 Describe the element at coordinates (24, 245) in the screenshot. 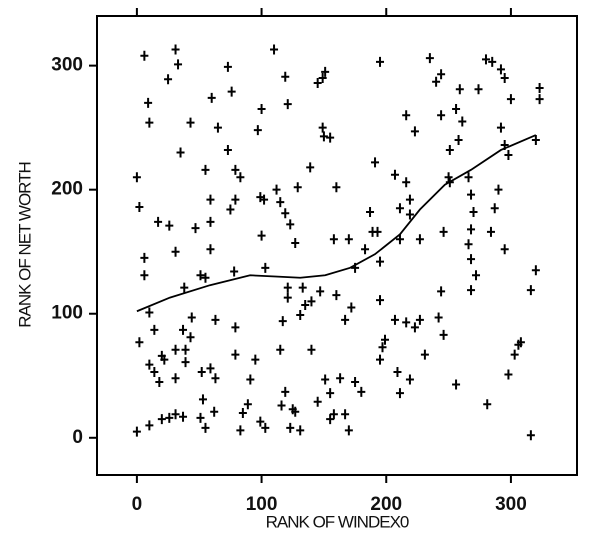

I see `y-axis-title: RANK OF NET WORTH` at that location.